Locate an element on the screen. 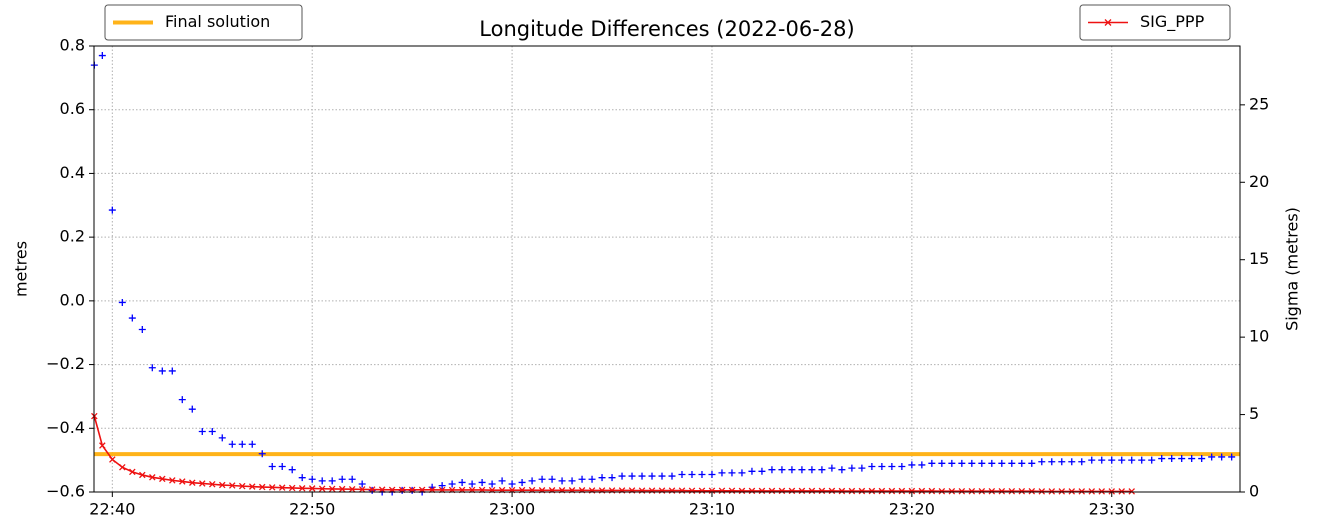 This screenshot has width=1318, height=529. y-axis-label: metres is located at coordinates (21, 269).